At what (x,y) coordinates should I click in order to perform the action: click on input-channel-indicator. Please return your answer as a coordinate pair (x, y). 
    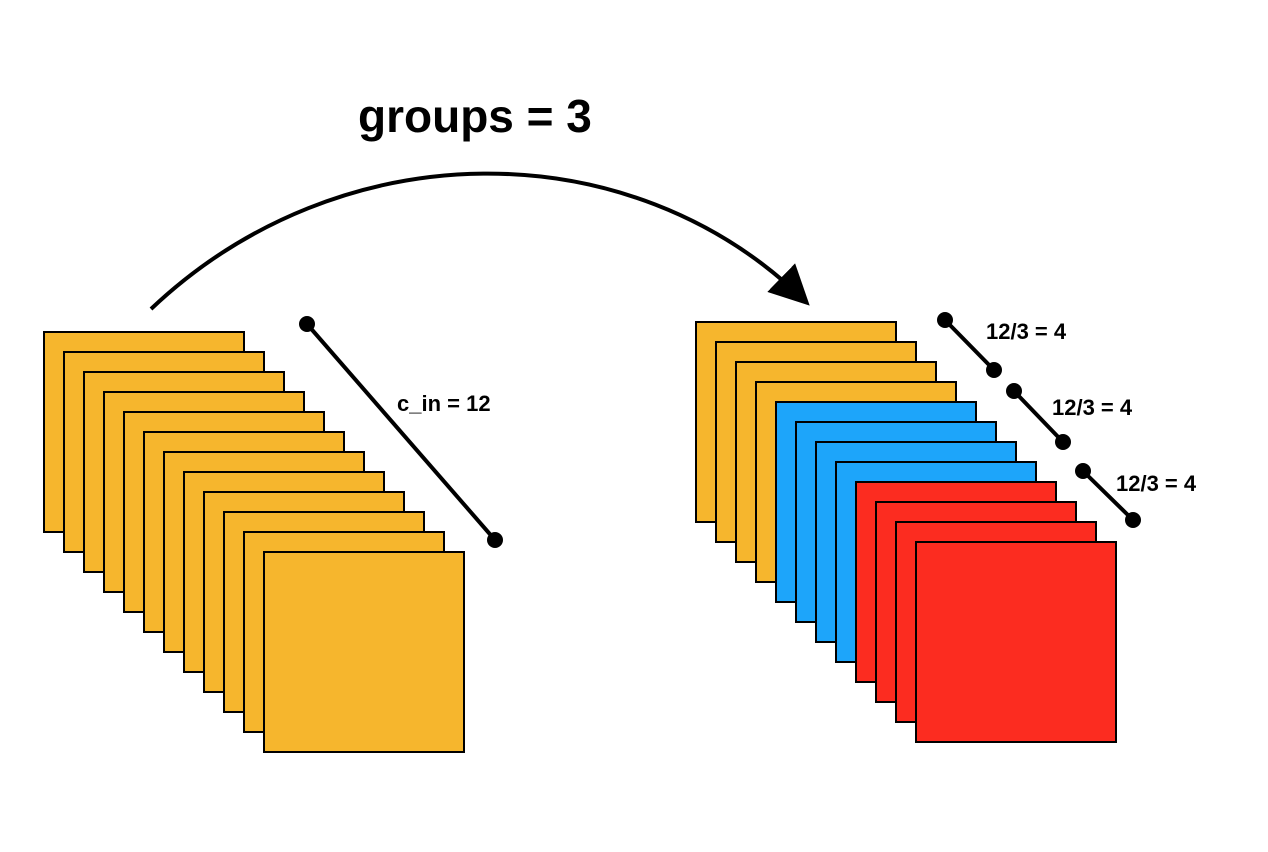
    Looking at the image, I should click on (401, 432).